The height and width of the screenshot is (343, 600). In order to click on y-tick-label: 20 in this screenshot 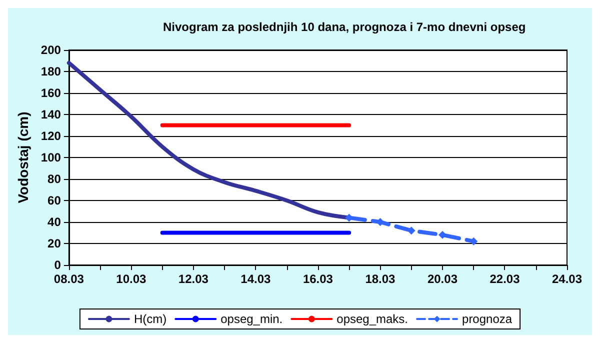, I will do `click(55, 243)`.